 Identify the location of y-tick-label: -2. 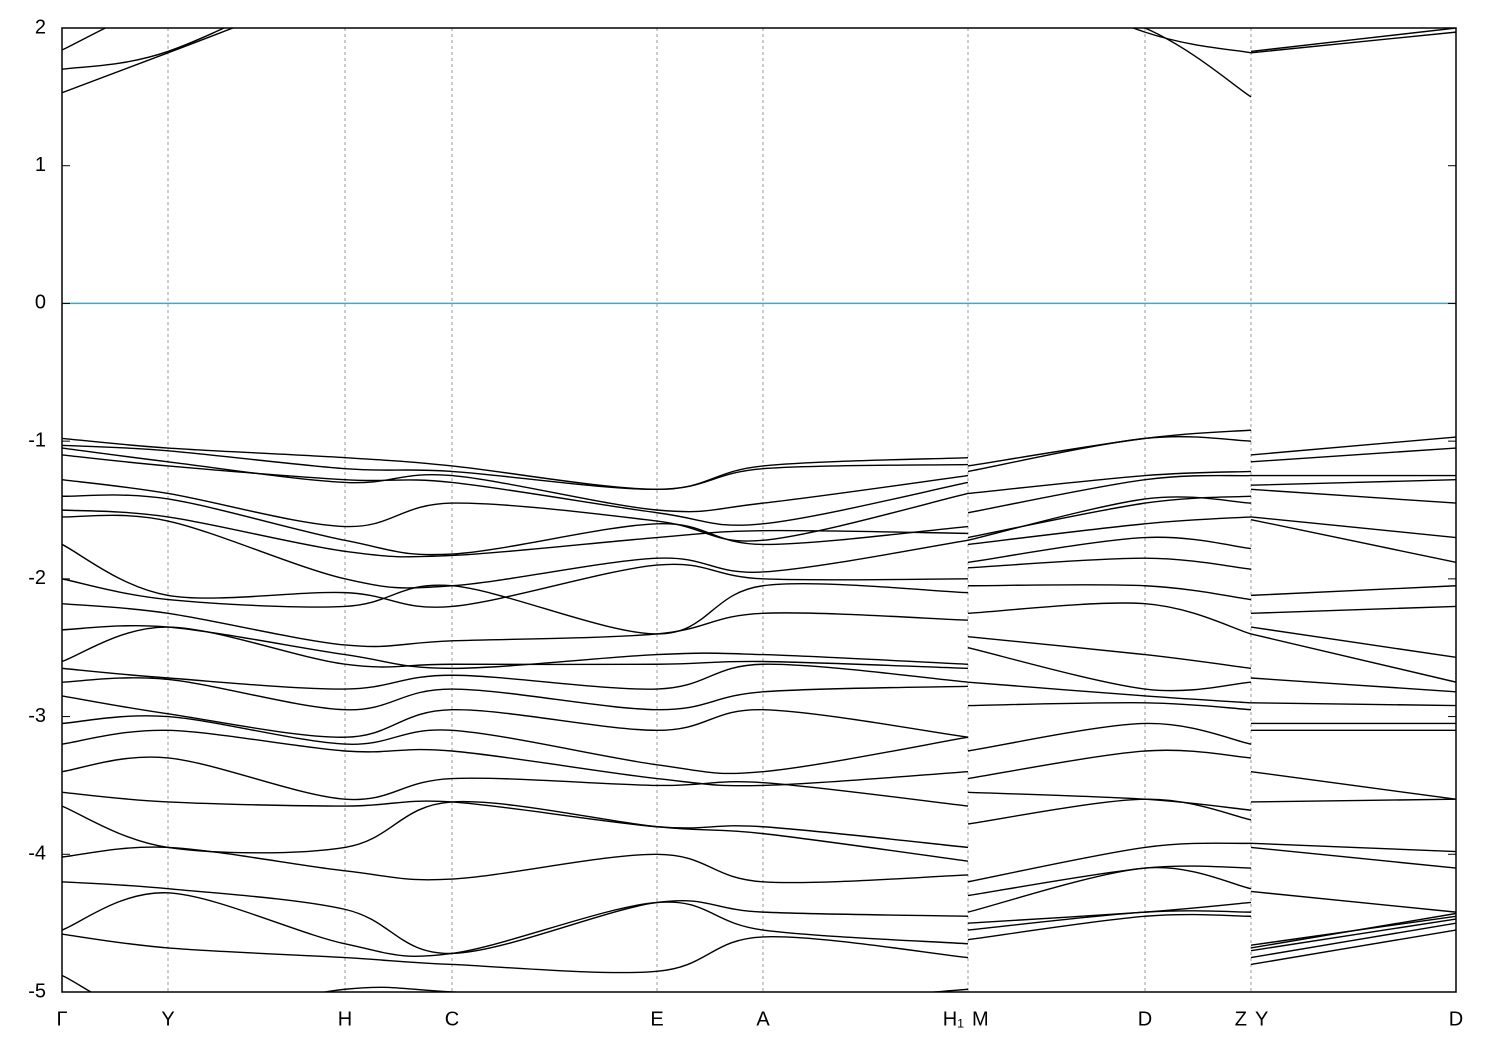
(37, 578).